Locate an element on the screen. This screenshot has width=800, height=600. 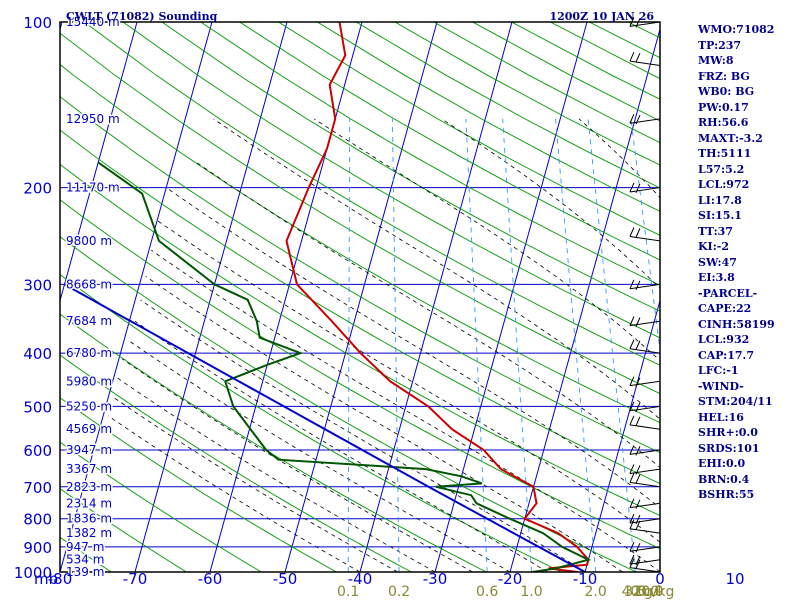
height-label: 15440 m is located at coordinates (93, 22).